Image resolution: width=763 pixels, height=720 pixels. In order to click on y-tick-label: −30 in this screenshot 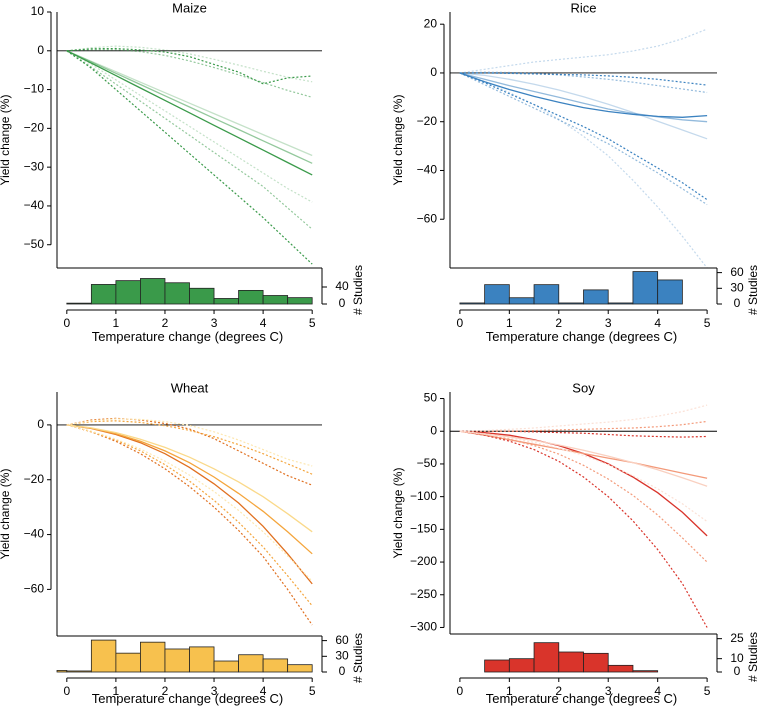, I will do `click(34, 166)`.